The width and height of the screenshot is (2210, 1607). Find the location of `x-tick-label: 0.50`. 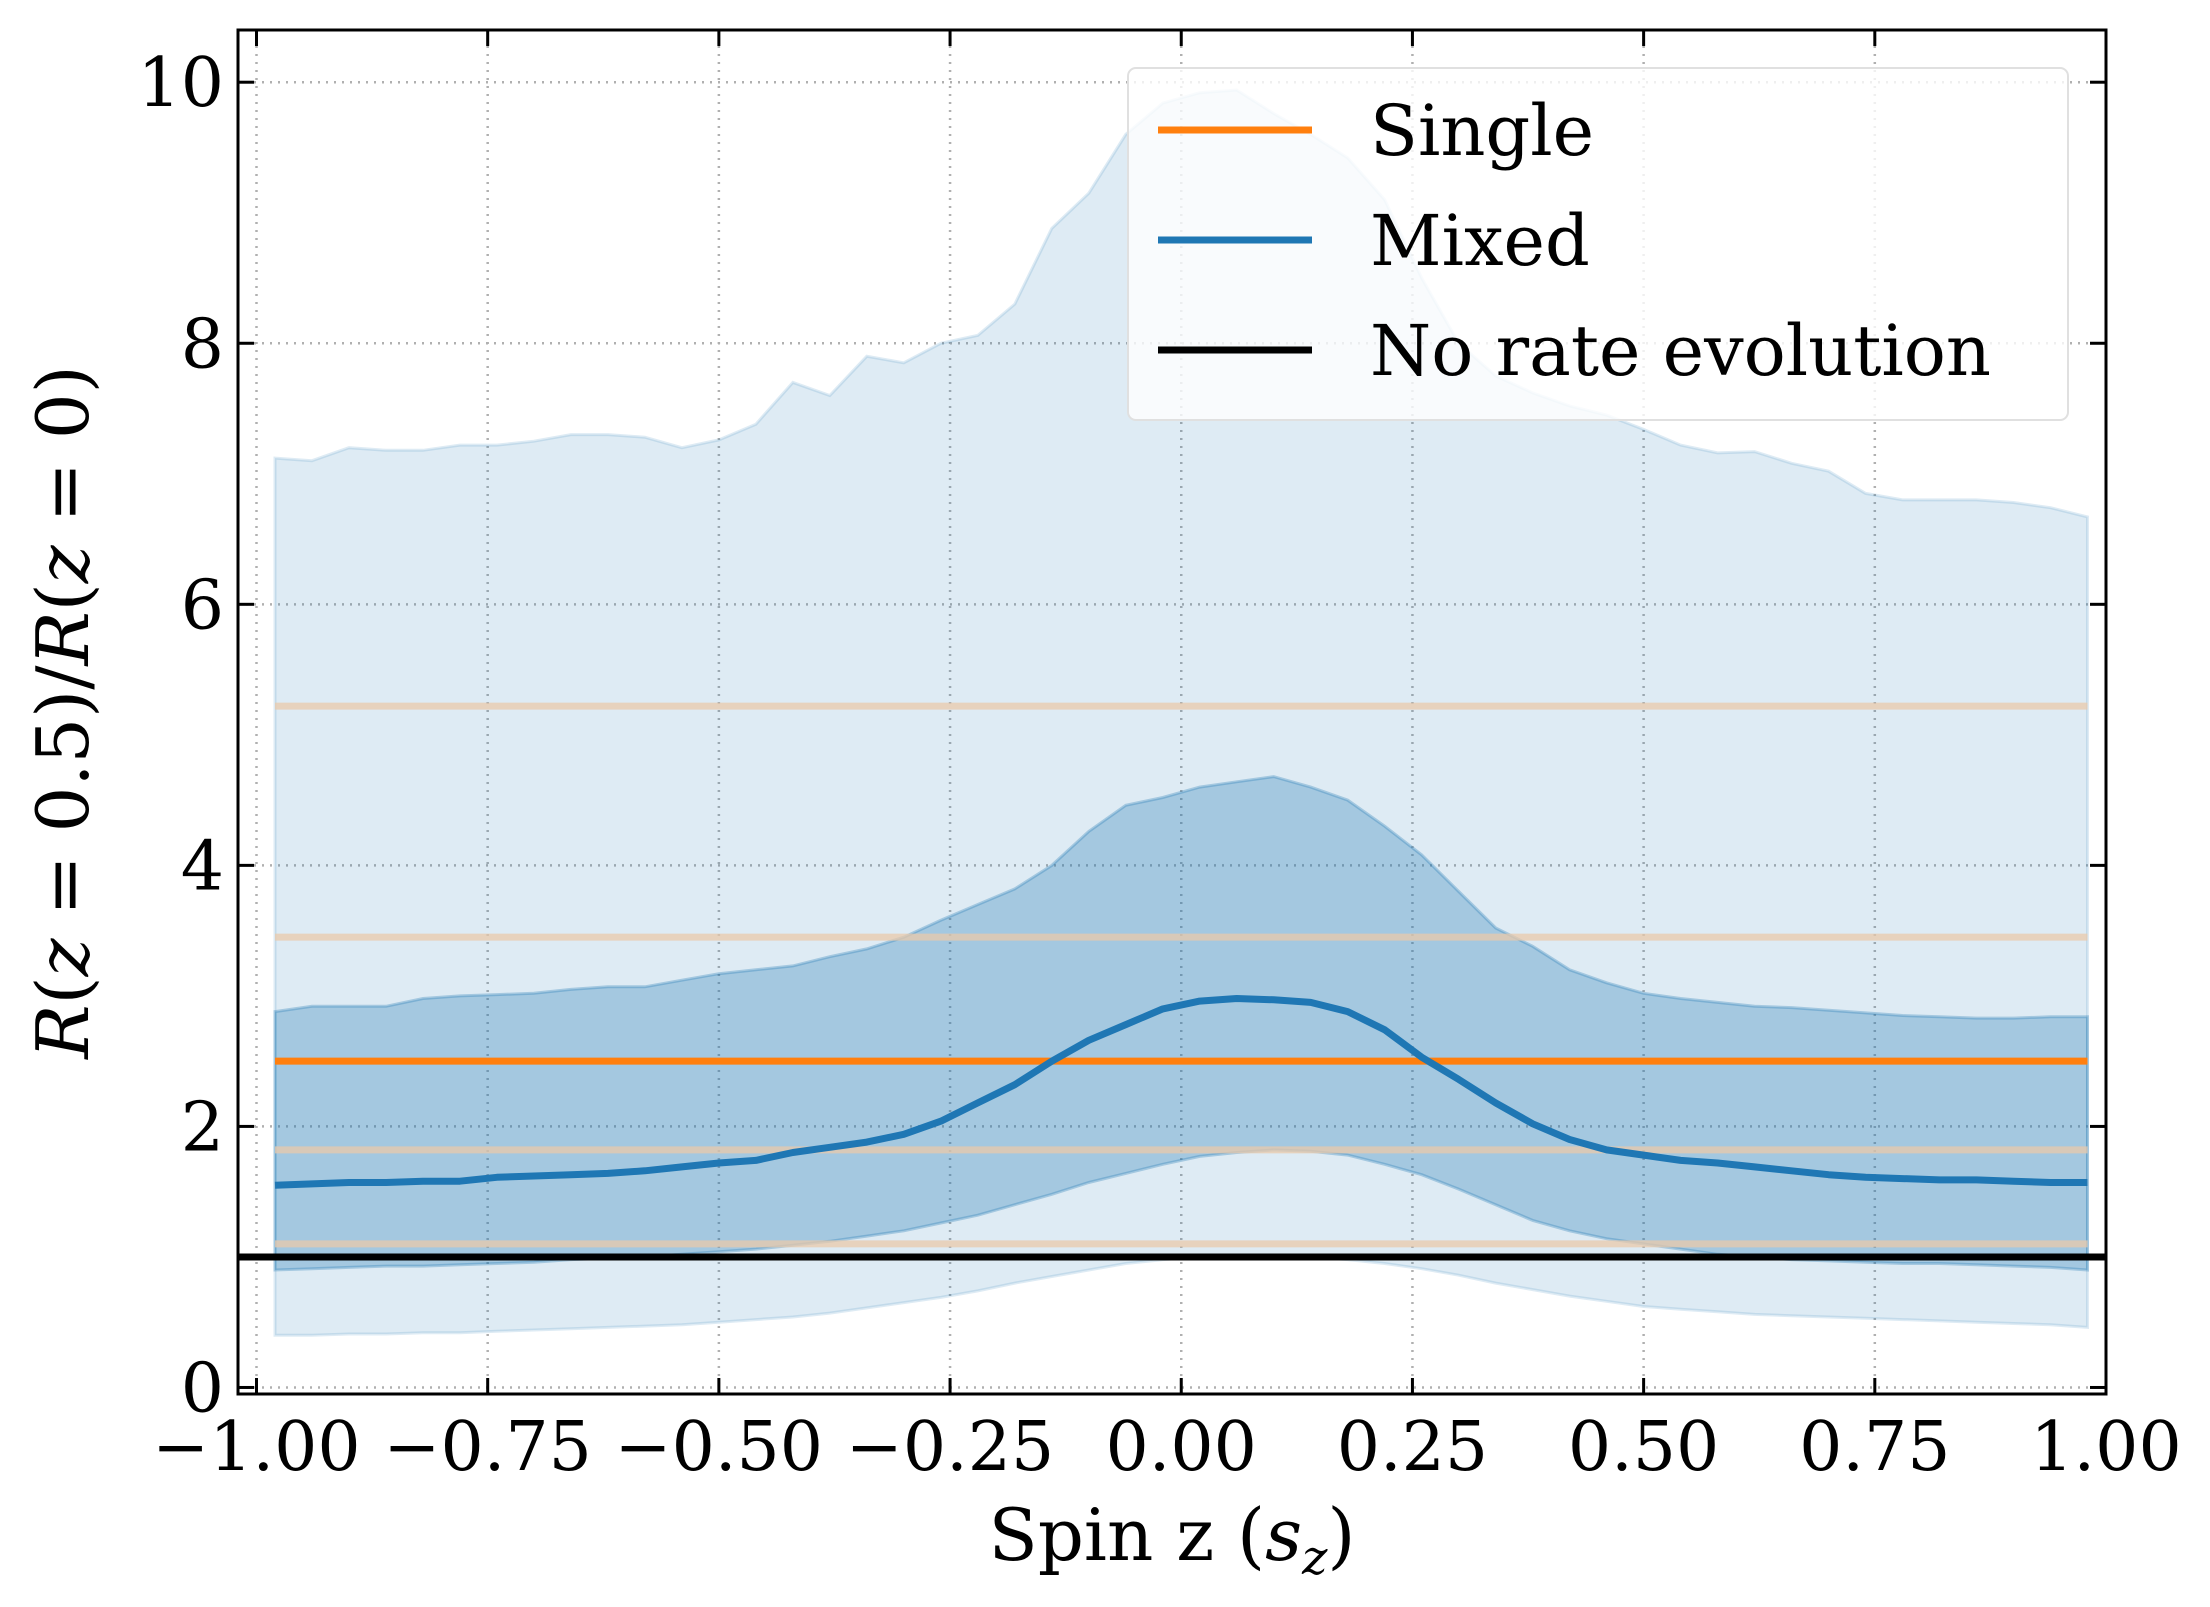

x-tick-label: 0.50 is located at coordinates (1643, 1447).